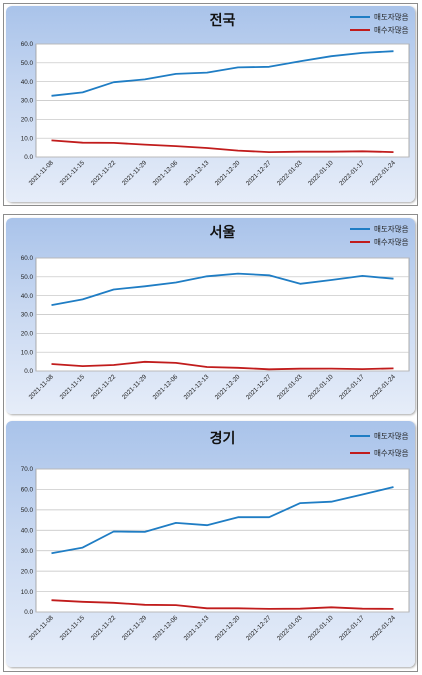 The height and width of the screenshot is (675, 422). Describe the element at coordinates (223, 232) in the screenshot. I see `chart-title: 서울` at that location.